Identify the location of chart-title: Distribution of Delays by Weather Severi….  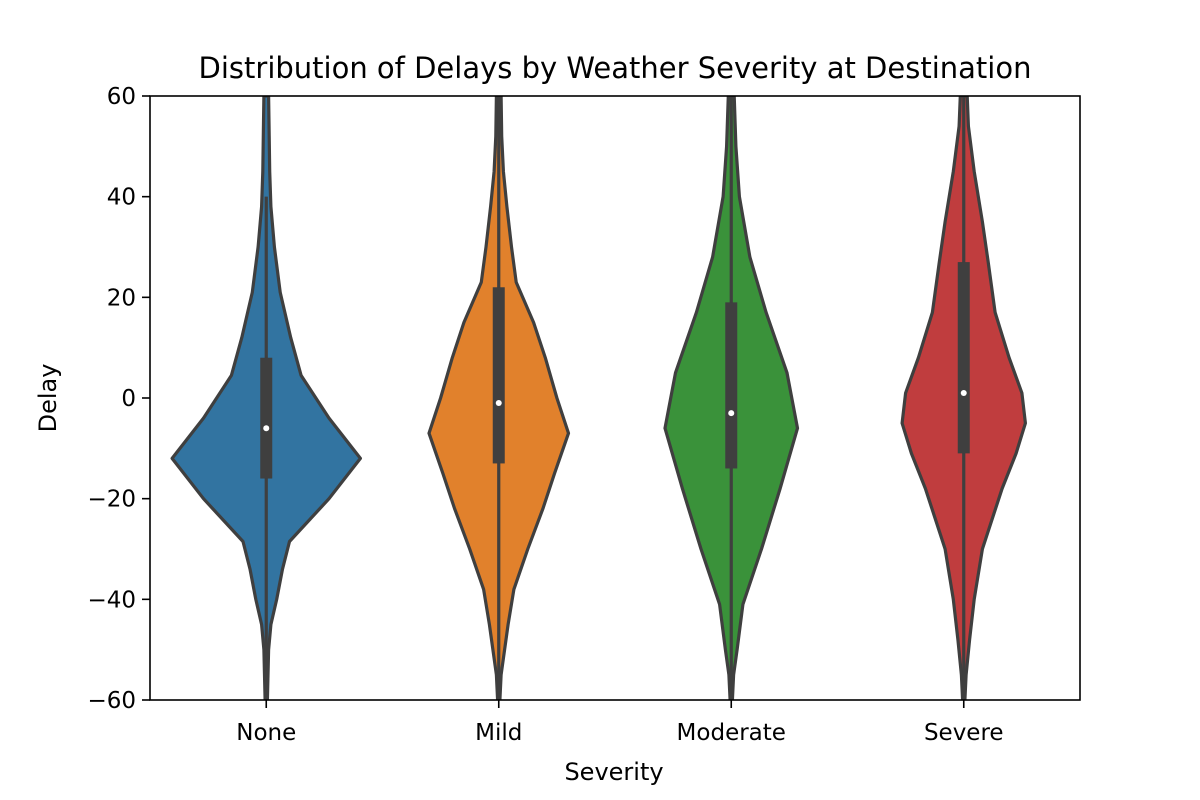
(615, 68).